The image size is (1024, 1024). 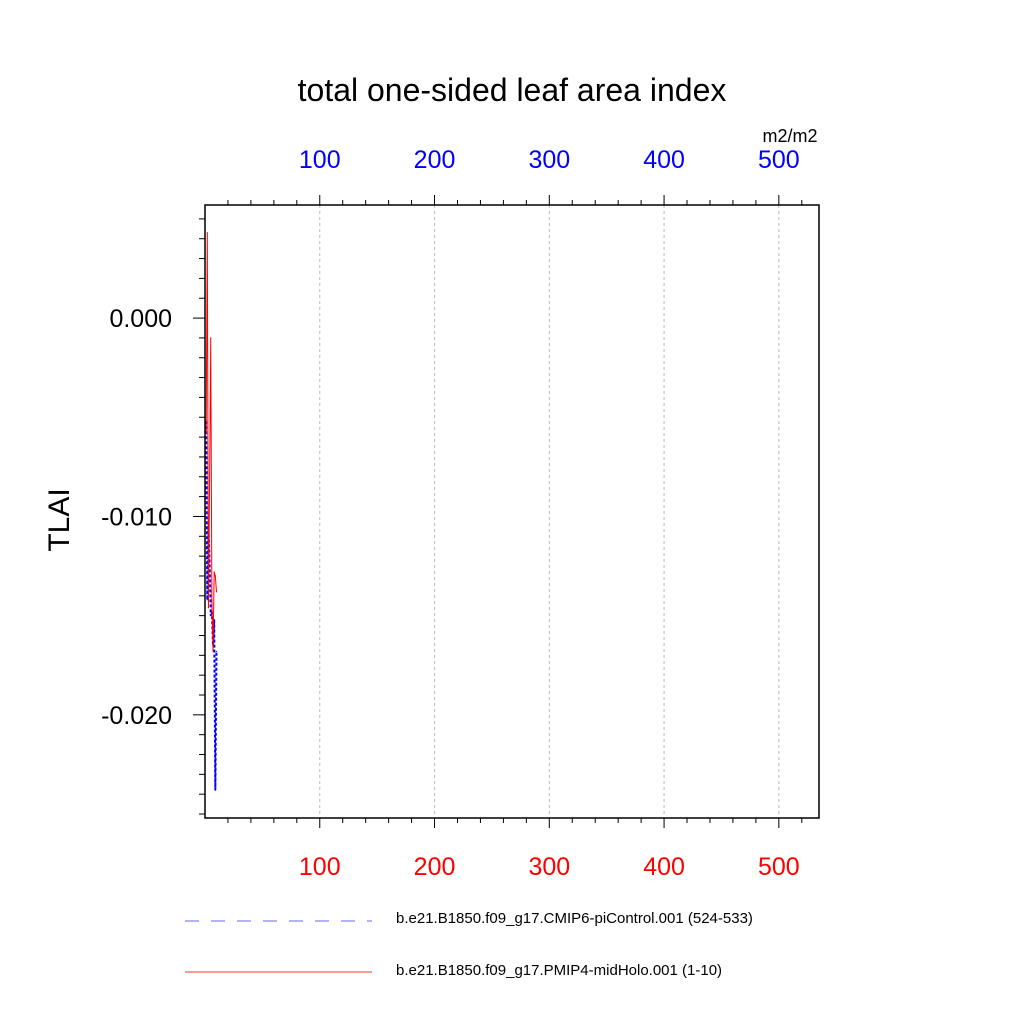 What do you see at coordinates (136, 716) in the screenshot?
I see `y-tick-label: -0.020` at bounding box center [136, 716].